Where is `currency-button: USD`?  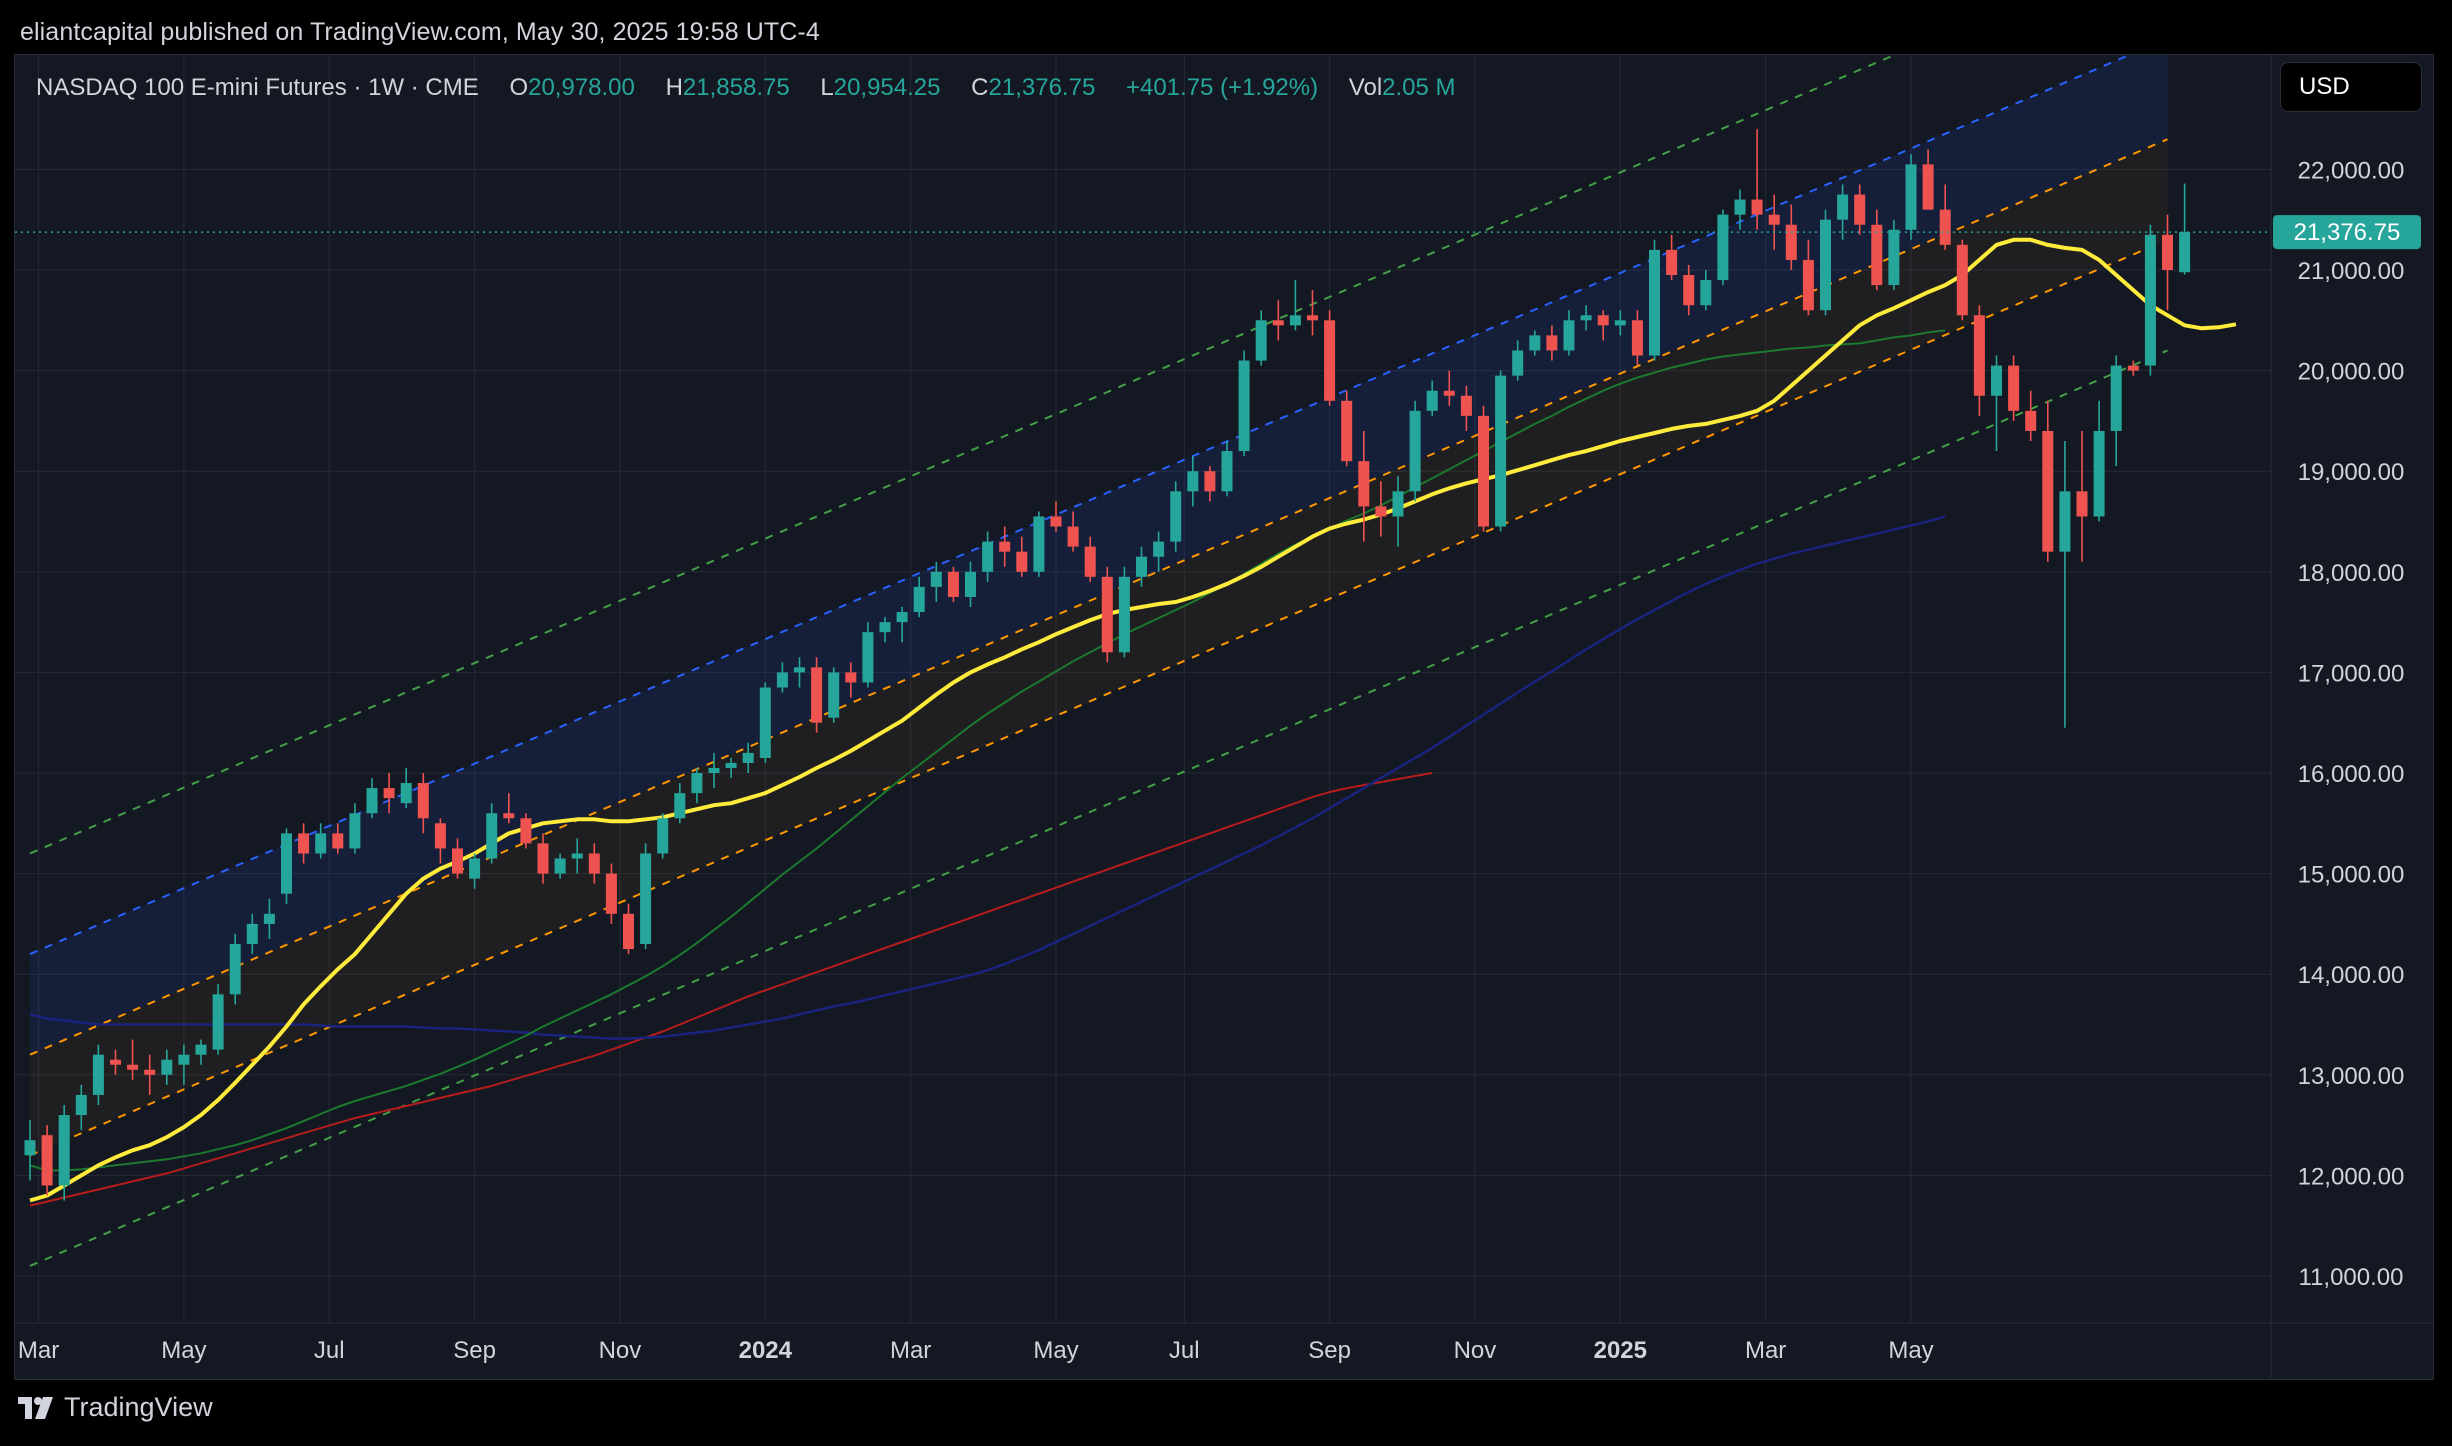 currency-button: USD is located at coordinates (2351, 87).